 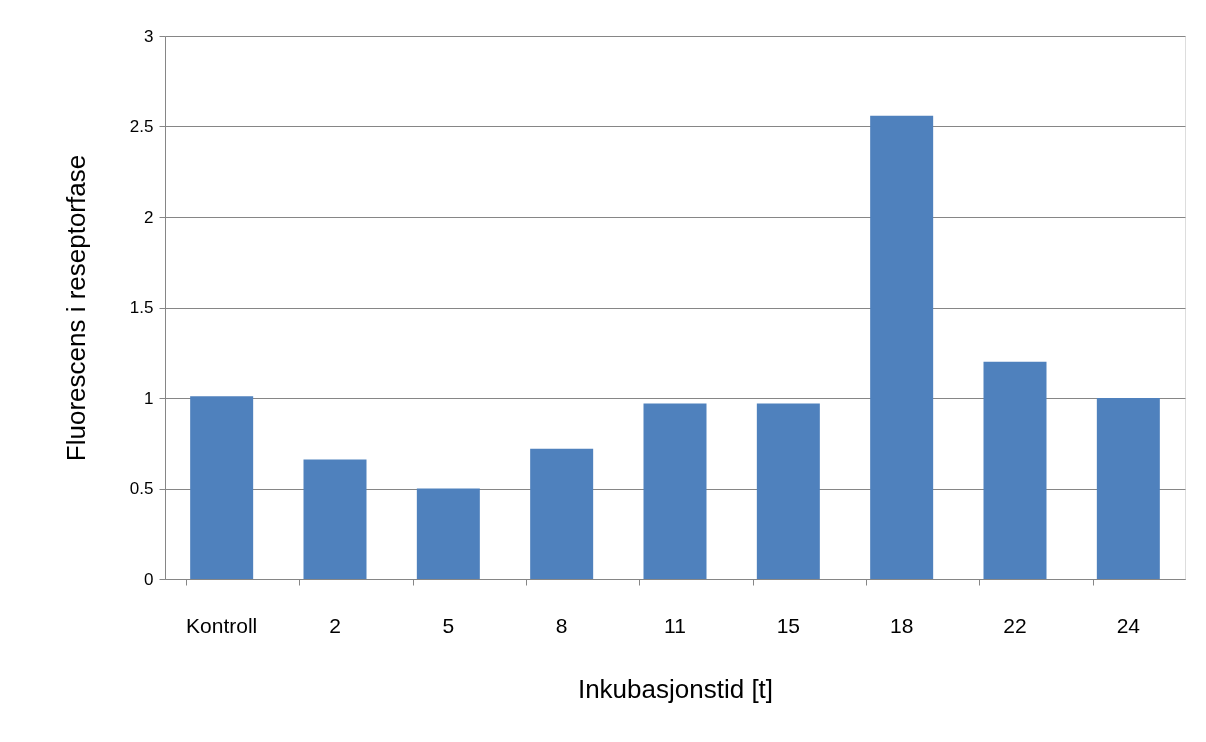 I want to click on y-axis-title: Fluorescens i reseptorfase, so click(x=75, y=308).